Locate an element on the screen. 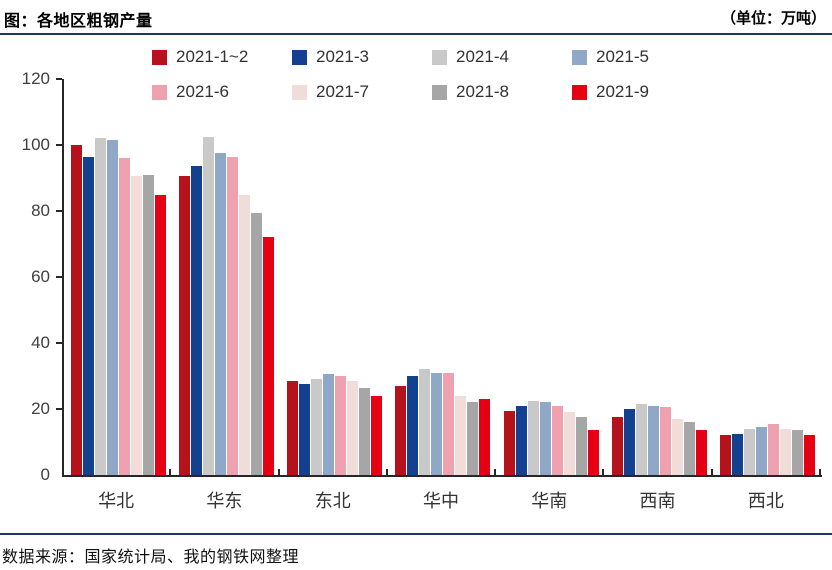  legend-item: 2021-4 is located at coordinates (502, 57).